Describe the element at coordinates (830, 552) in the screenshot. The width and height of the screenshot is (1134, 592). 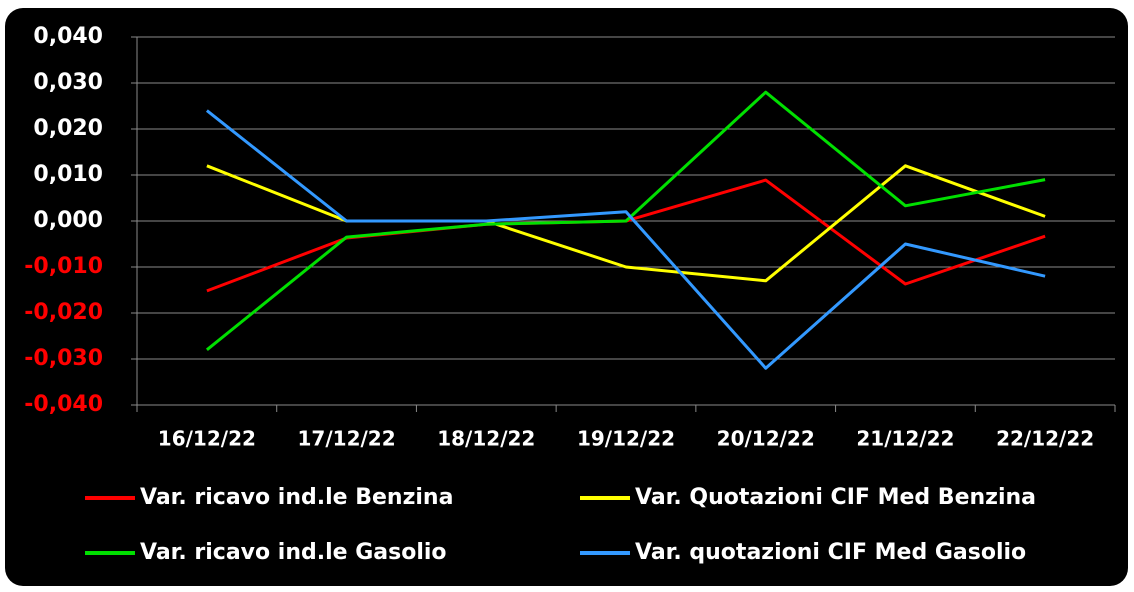
I see `legend-label: Var. quotazioni CIF Med Gasolio` at that location.